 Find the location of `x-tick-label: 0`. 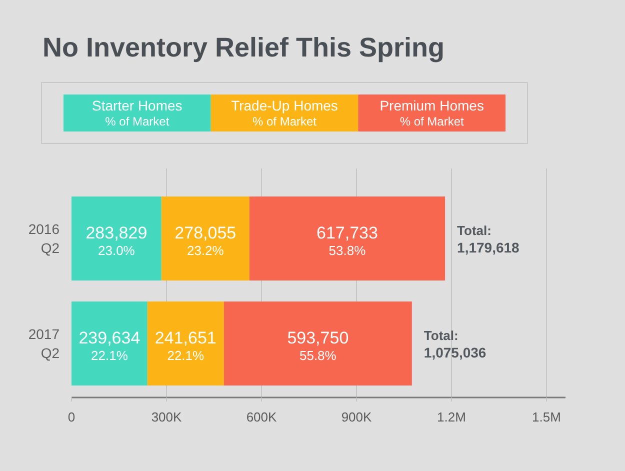

x-tick-label: 0 is located at coordinates (72, 417).